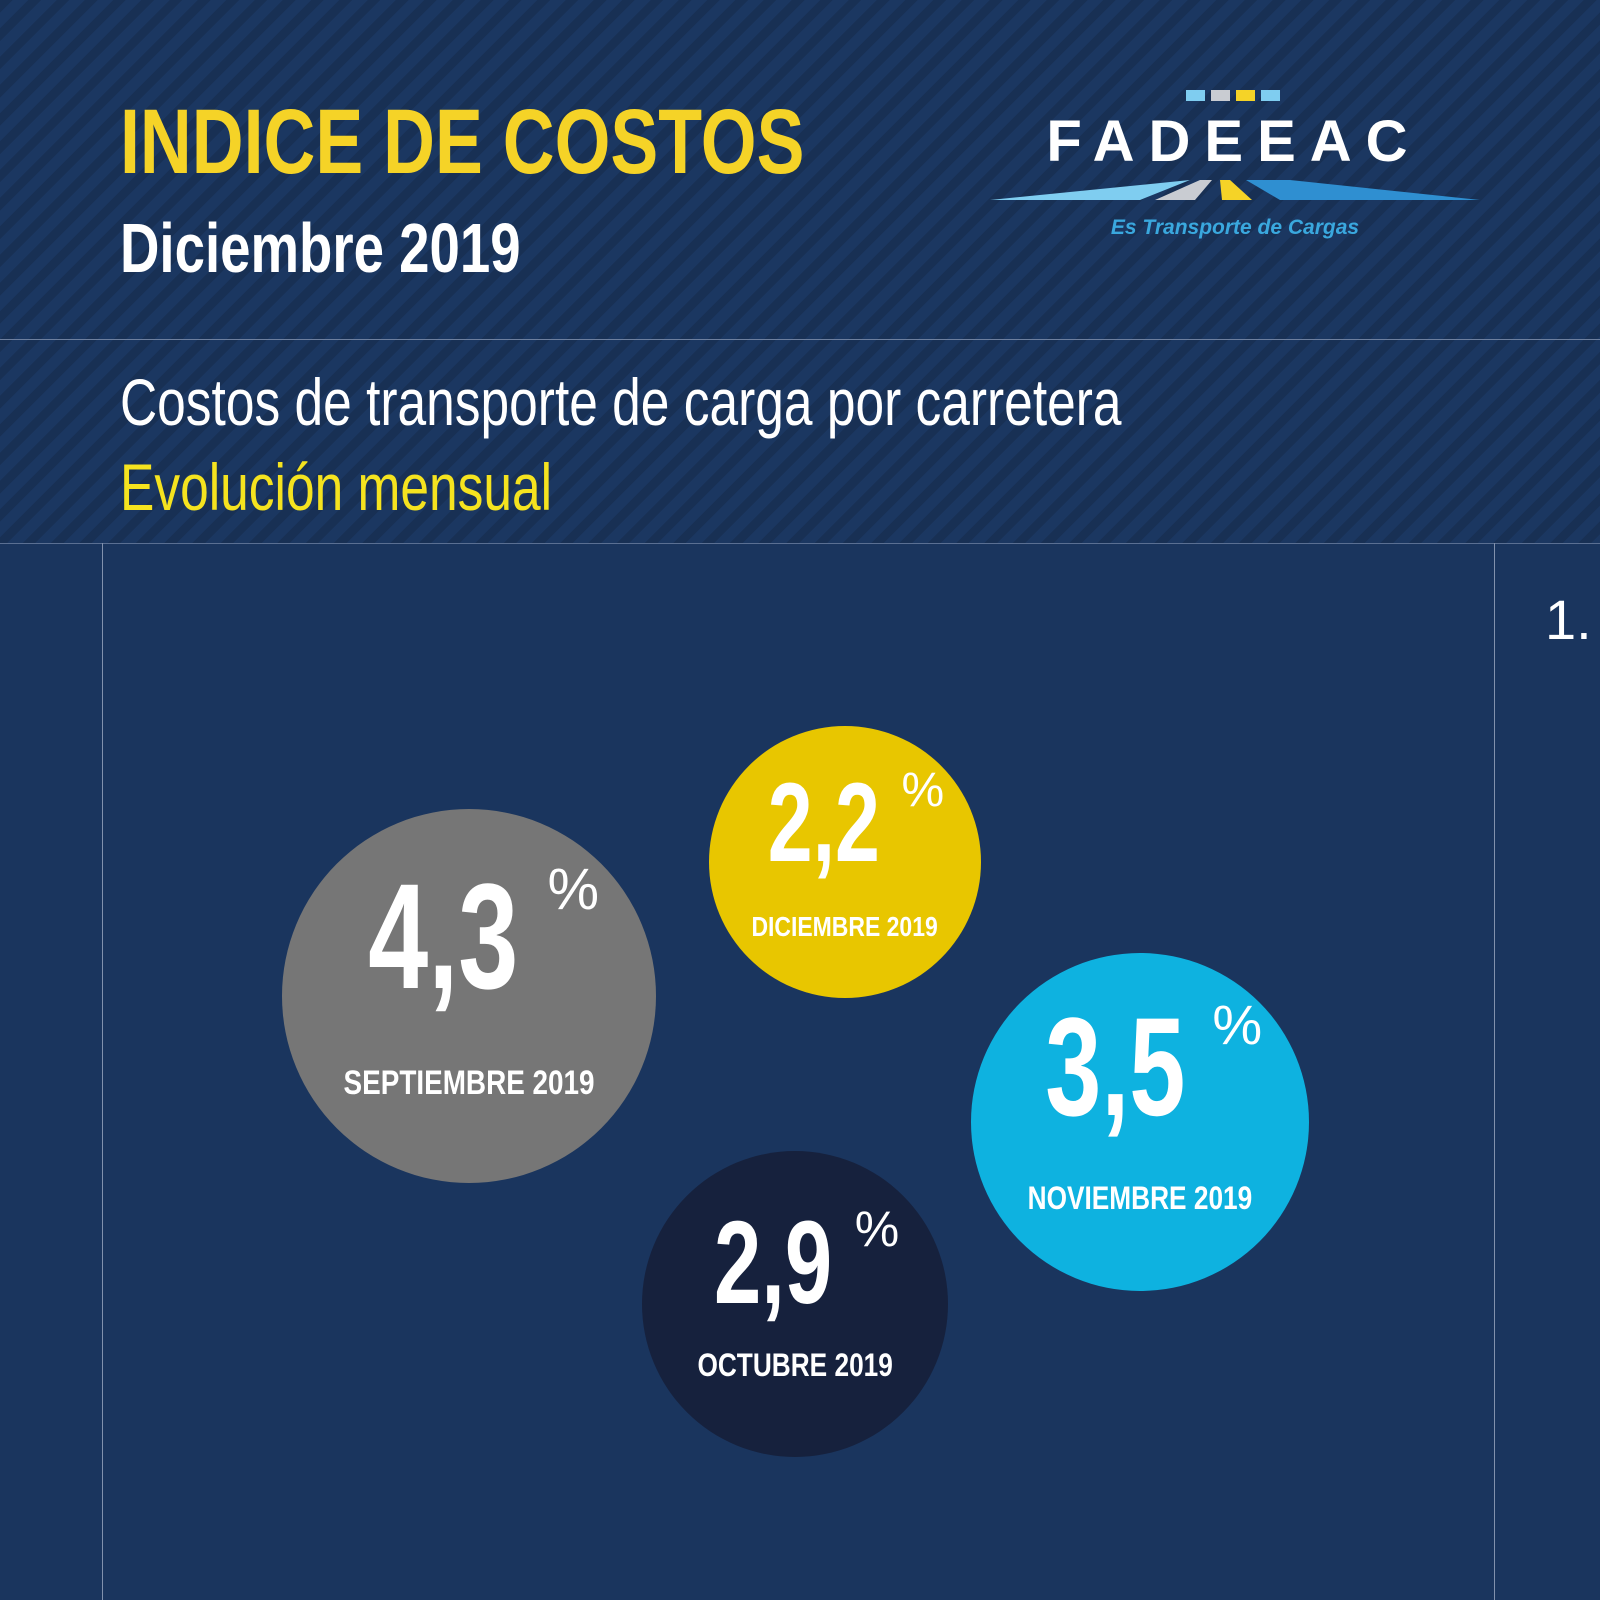 The image size is (1600, 1600). Describe the element at coordinates (1236, 190) in the screenshot. I see `logo-road-yellow` at that location.